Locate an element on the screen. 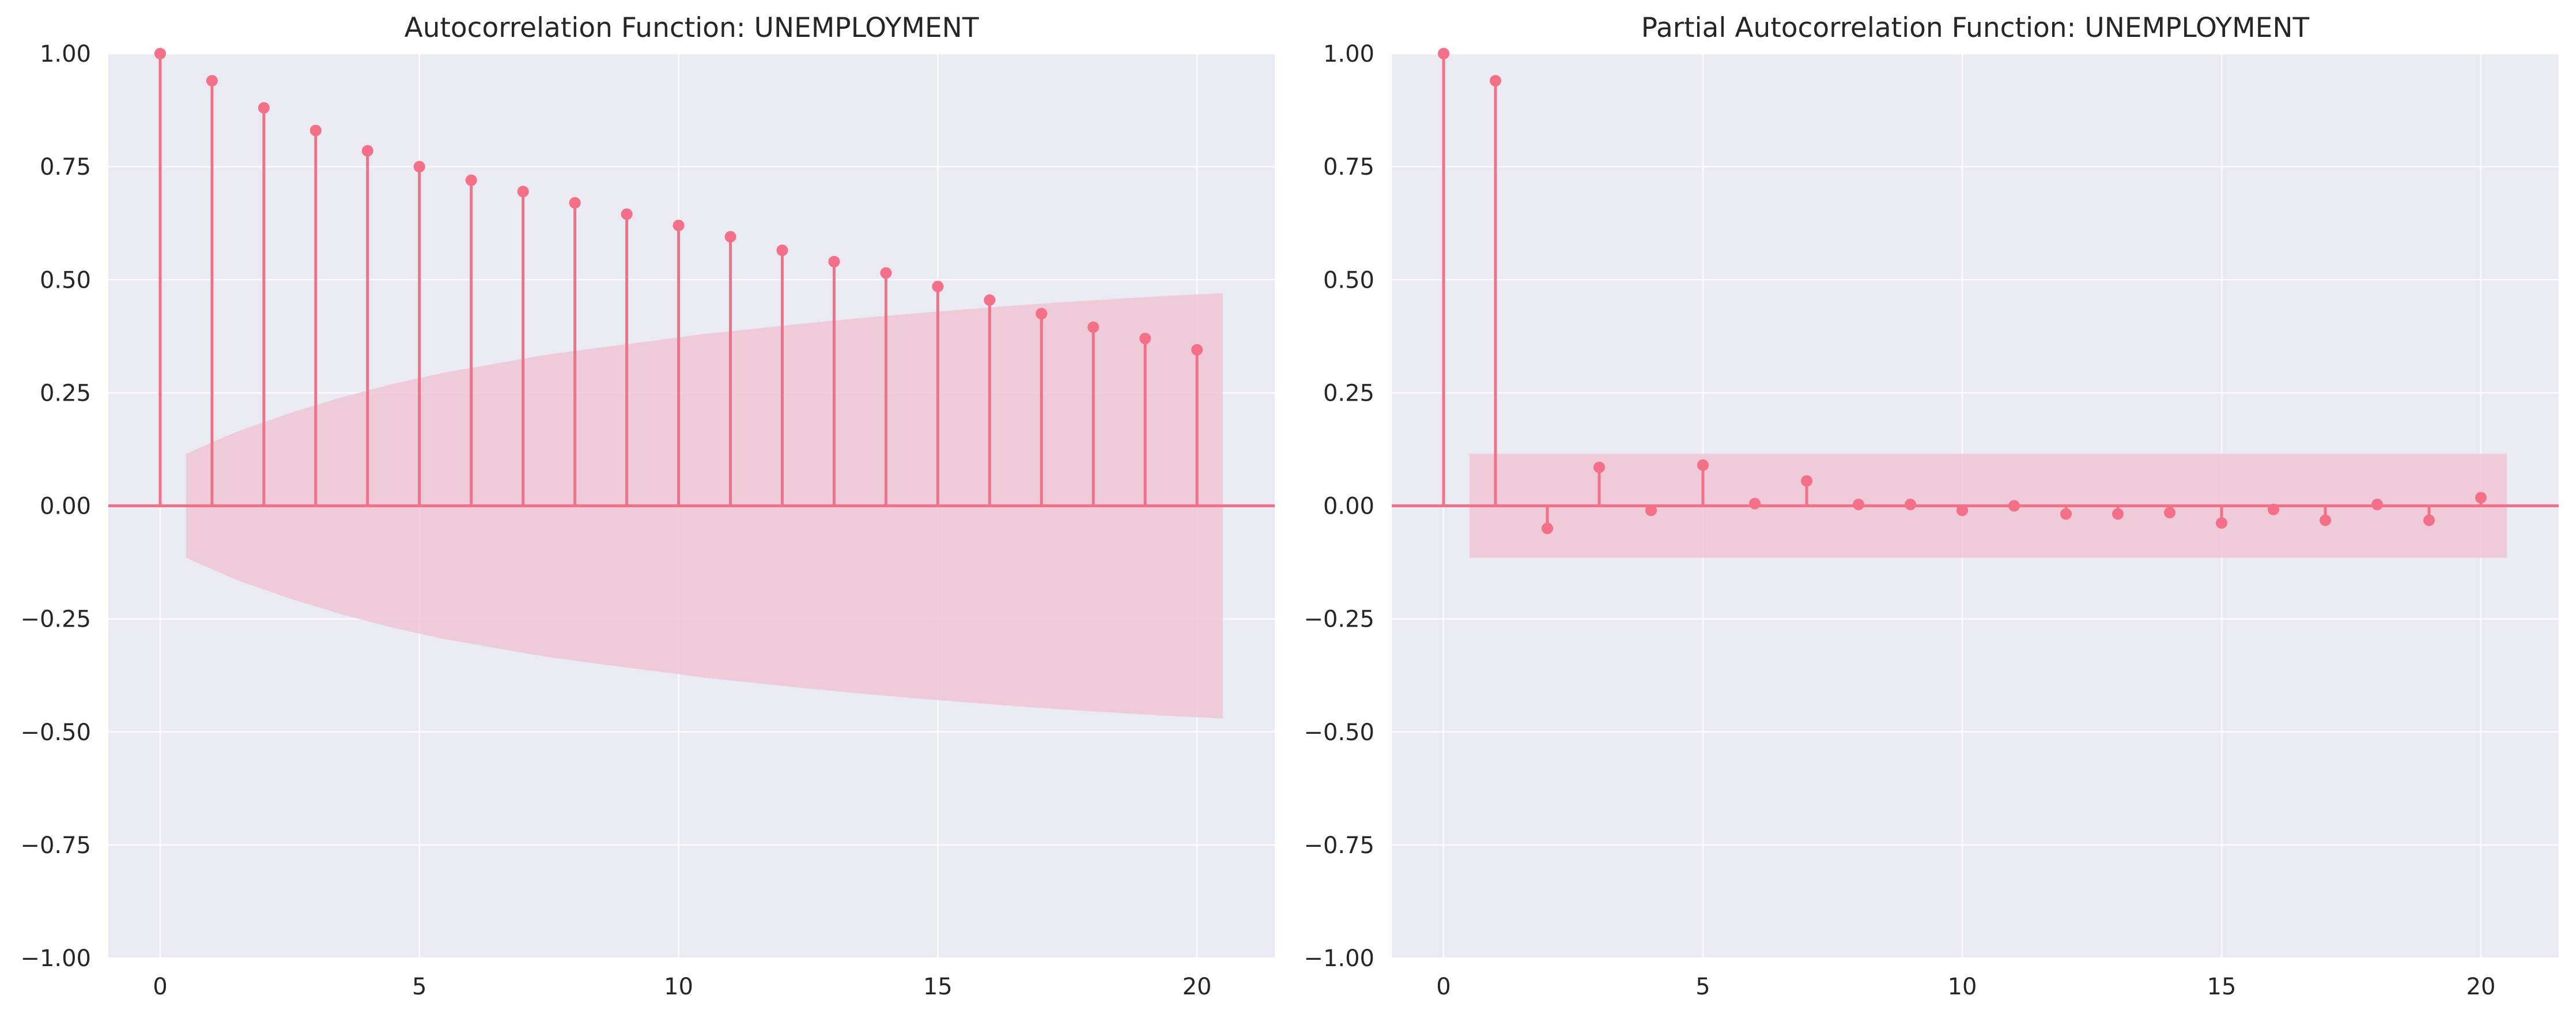 The width and height of the screenshot is (2576, 1018). pacf-y-tick-label: −0.75 is located at coordinates (1339, 845).